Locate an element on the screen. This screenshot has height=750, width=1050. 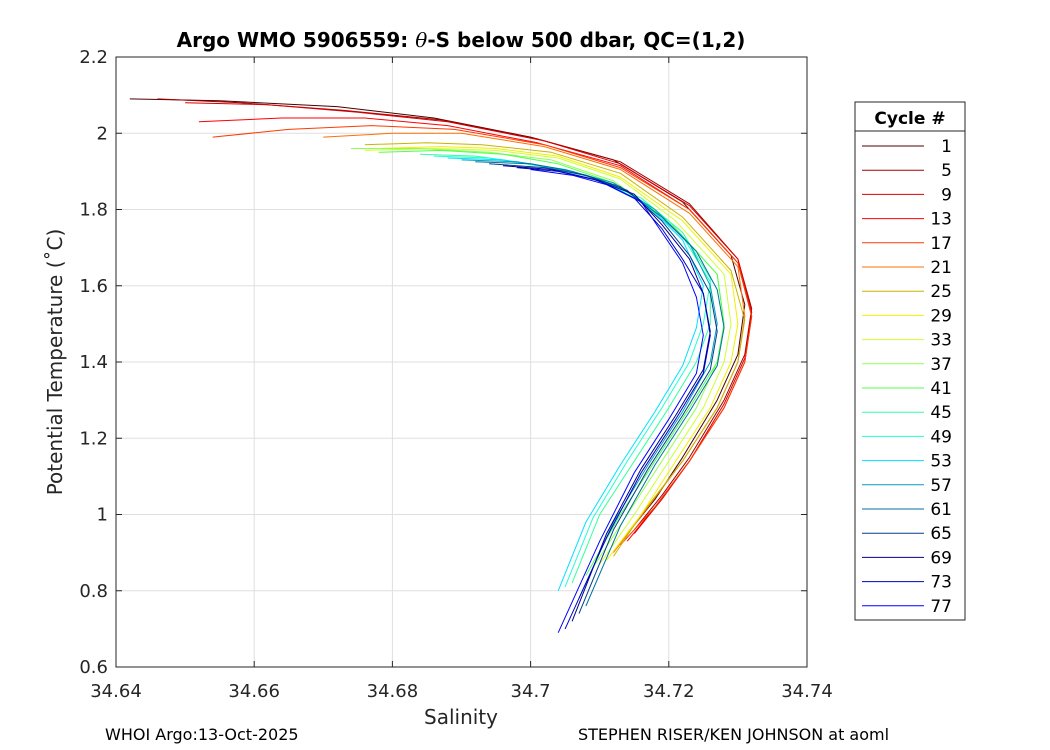
y-tick-label: 1.2 is located at coordinates (93, 438).